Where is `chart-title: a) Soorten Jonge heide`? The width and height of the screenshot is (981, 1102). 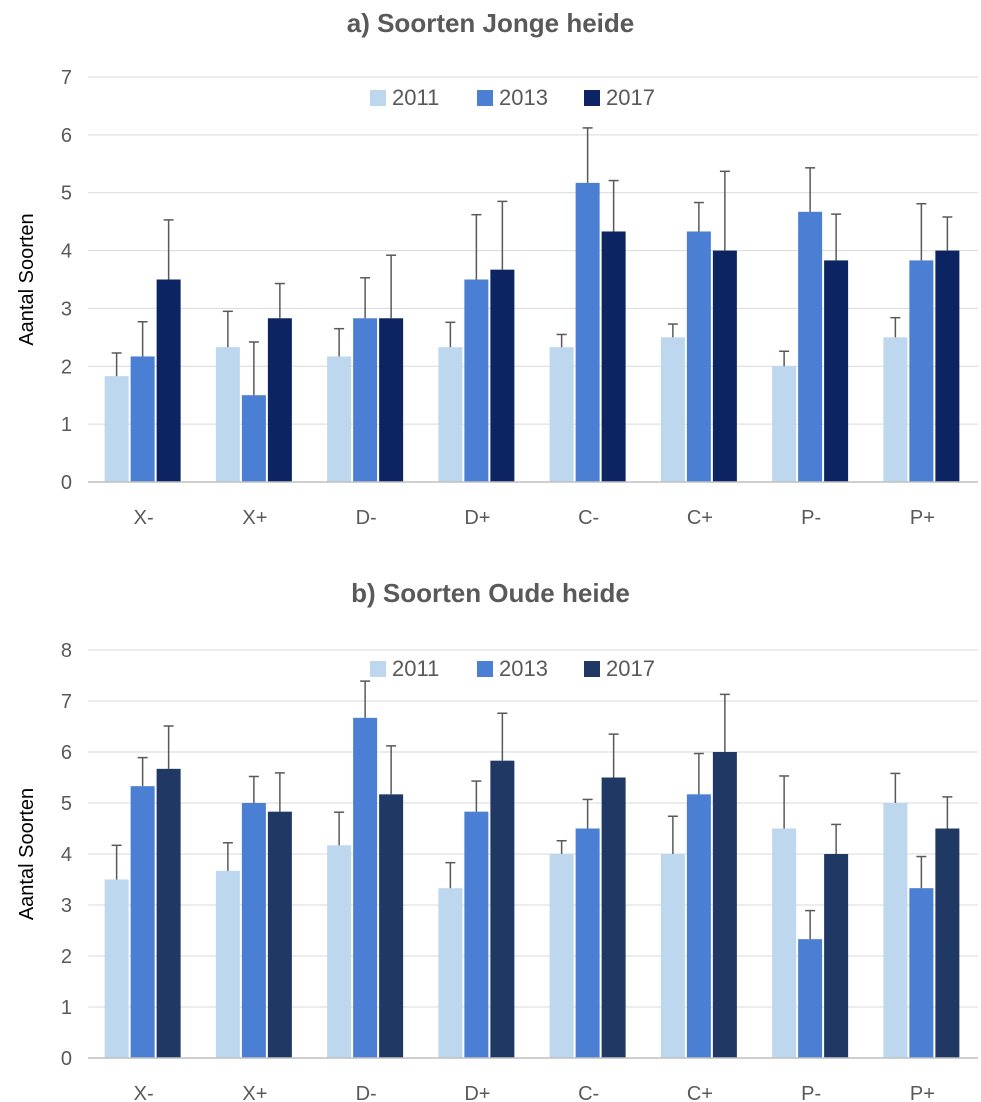 chart-title: a) Soorten Jonge heide is located at coordinates (490, 23).